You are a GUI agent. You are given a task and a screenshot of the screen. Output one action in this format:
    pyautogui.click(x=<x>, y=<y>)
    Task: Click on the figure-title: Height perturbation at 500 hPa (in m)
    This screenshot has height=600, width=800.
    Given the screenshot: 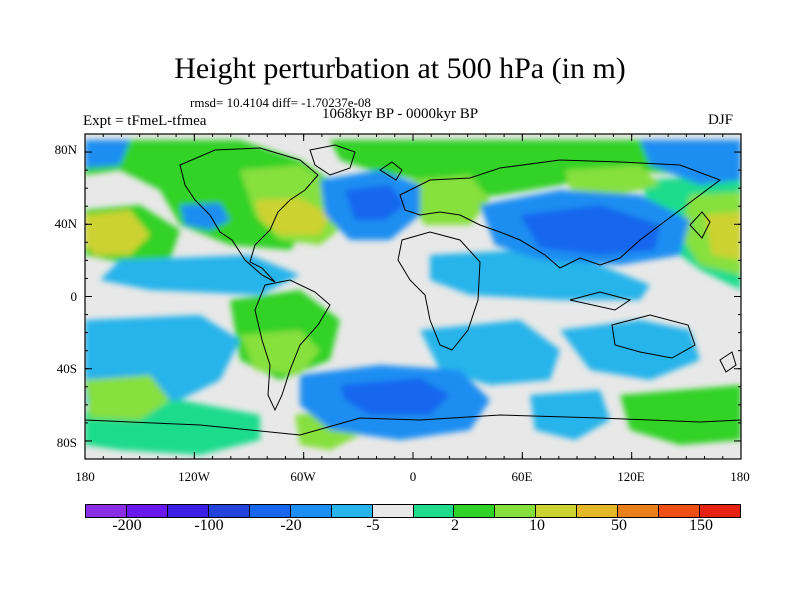 What is the action you would take?
    pyautogui.click(x=400, y=68)
    